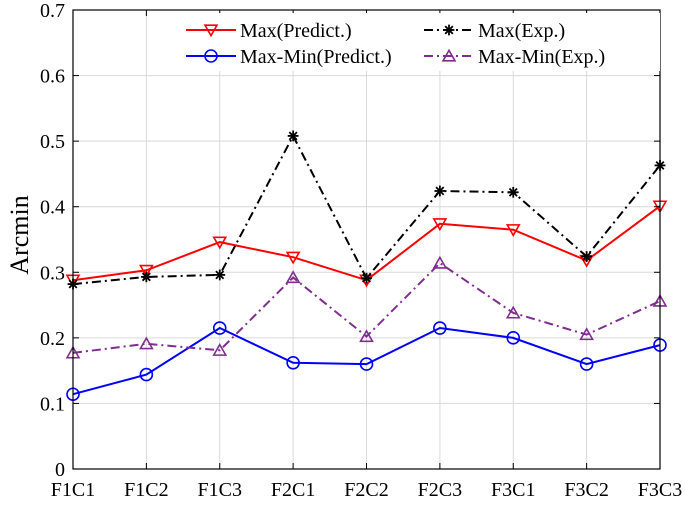  Describe the element at coordinates (513, 490) in the screenshot. I see `x-tick-label: F3C1` at that location.